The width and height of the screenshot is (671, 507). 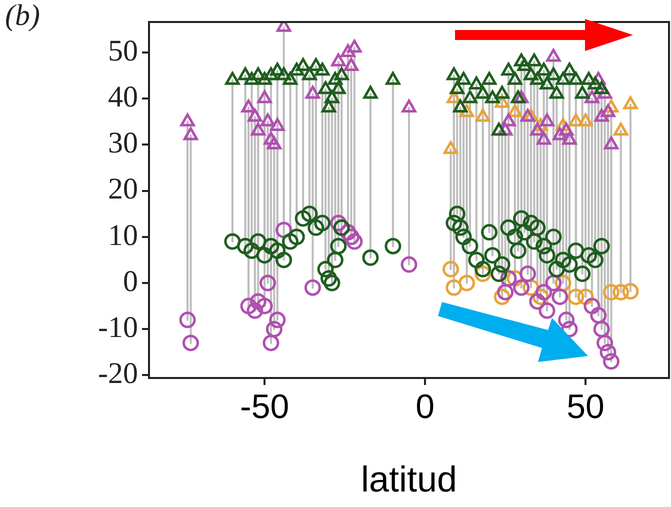 I want to click on y-tick-label: 0, so click(x=130, y=281).